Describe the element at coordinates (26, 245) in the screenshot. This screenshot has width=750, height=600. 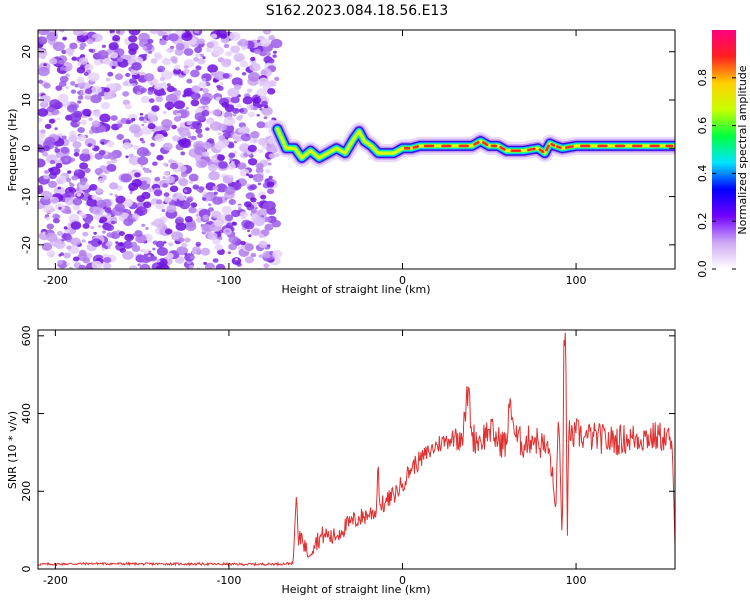
I see `y-tick-label: -20` at that location.